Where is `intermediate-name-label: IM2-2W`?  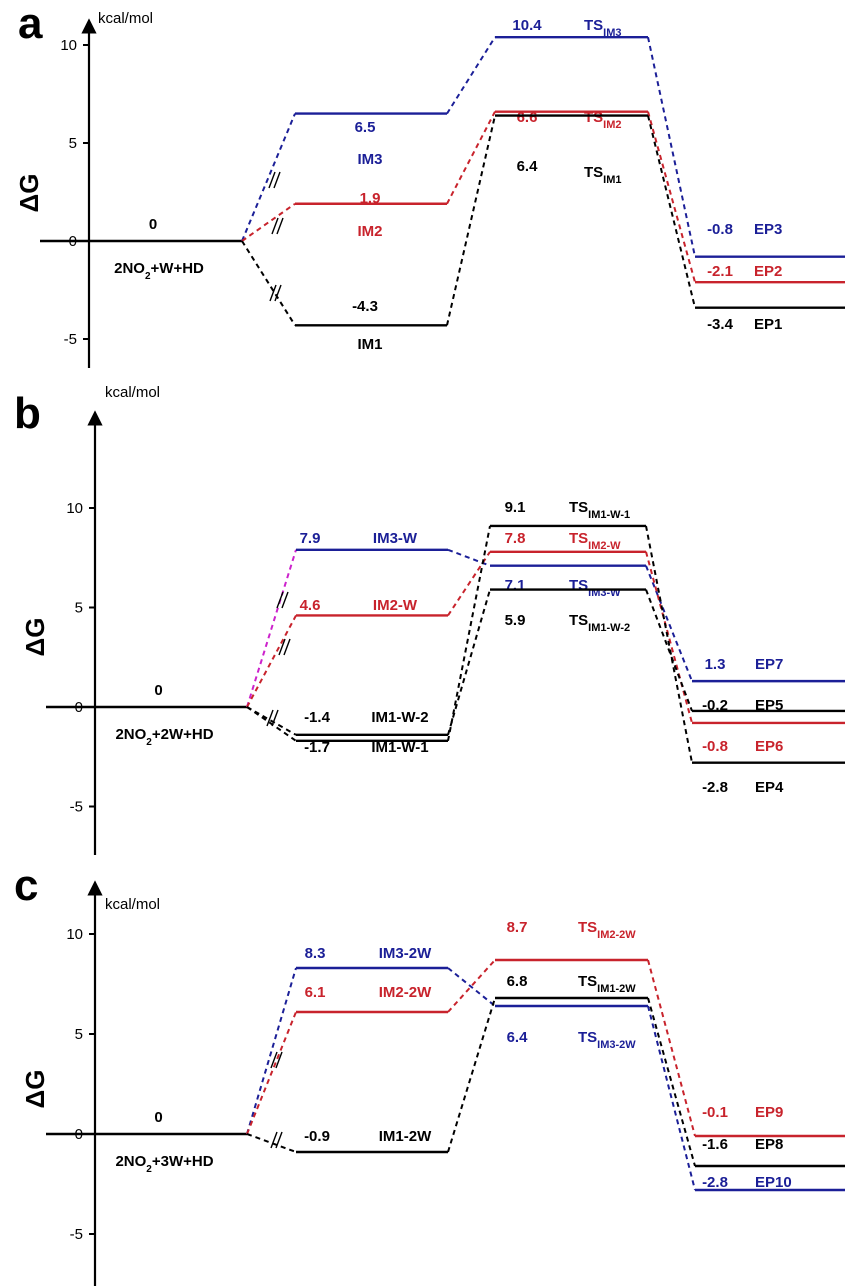
intermediate-name-label: IM2-2W is located at coordinates (405, 992).